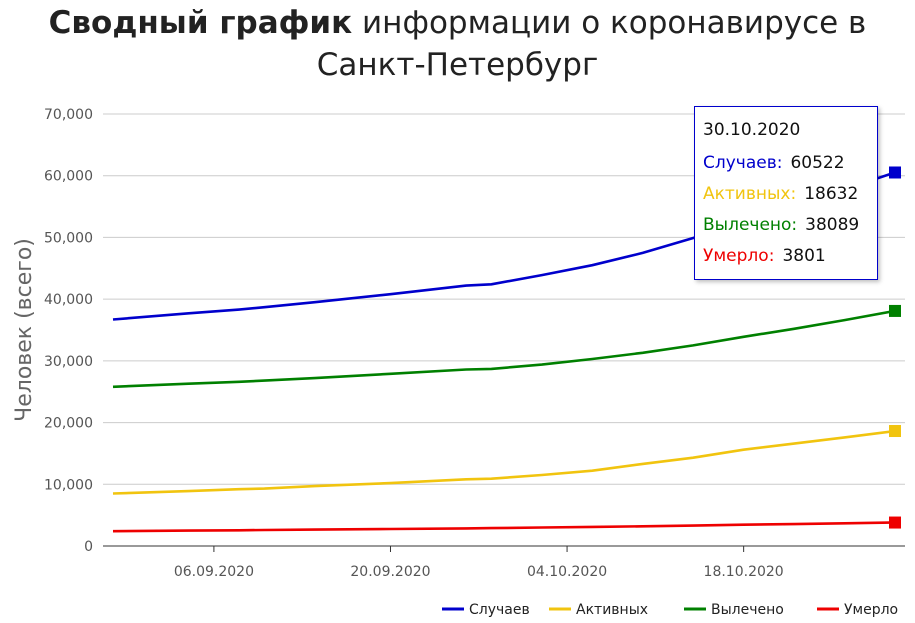  I want to click on y-tick-label: 0, so click(88, 547).